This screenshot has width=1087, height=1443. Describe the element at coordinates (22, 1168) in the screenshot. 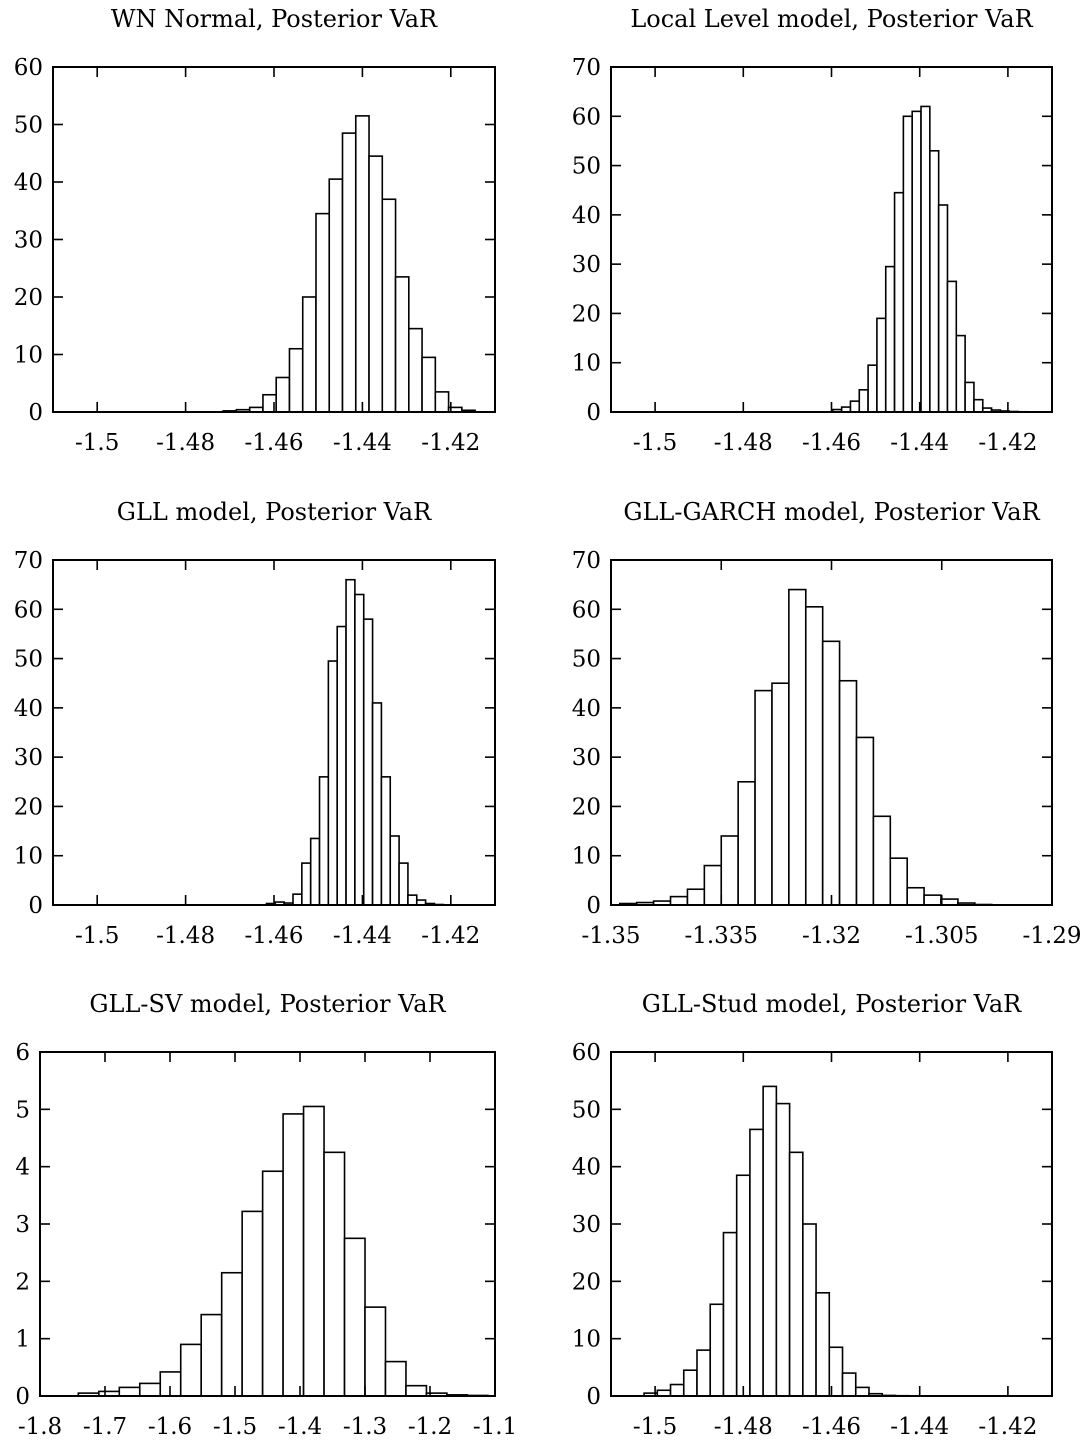

I see `y-tick-label: 4` at that location.